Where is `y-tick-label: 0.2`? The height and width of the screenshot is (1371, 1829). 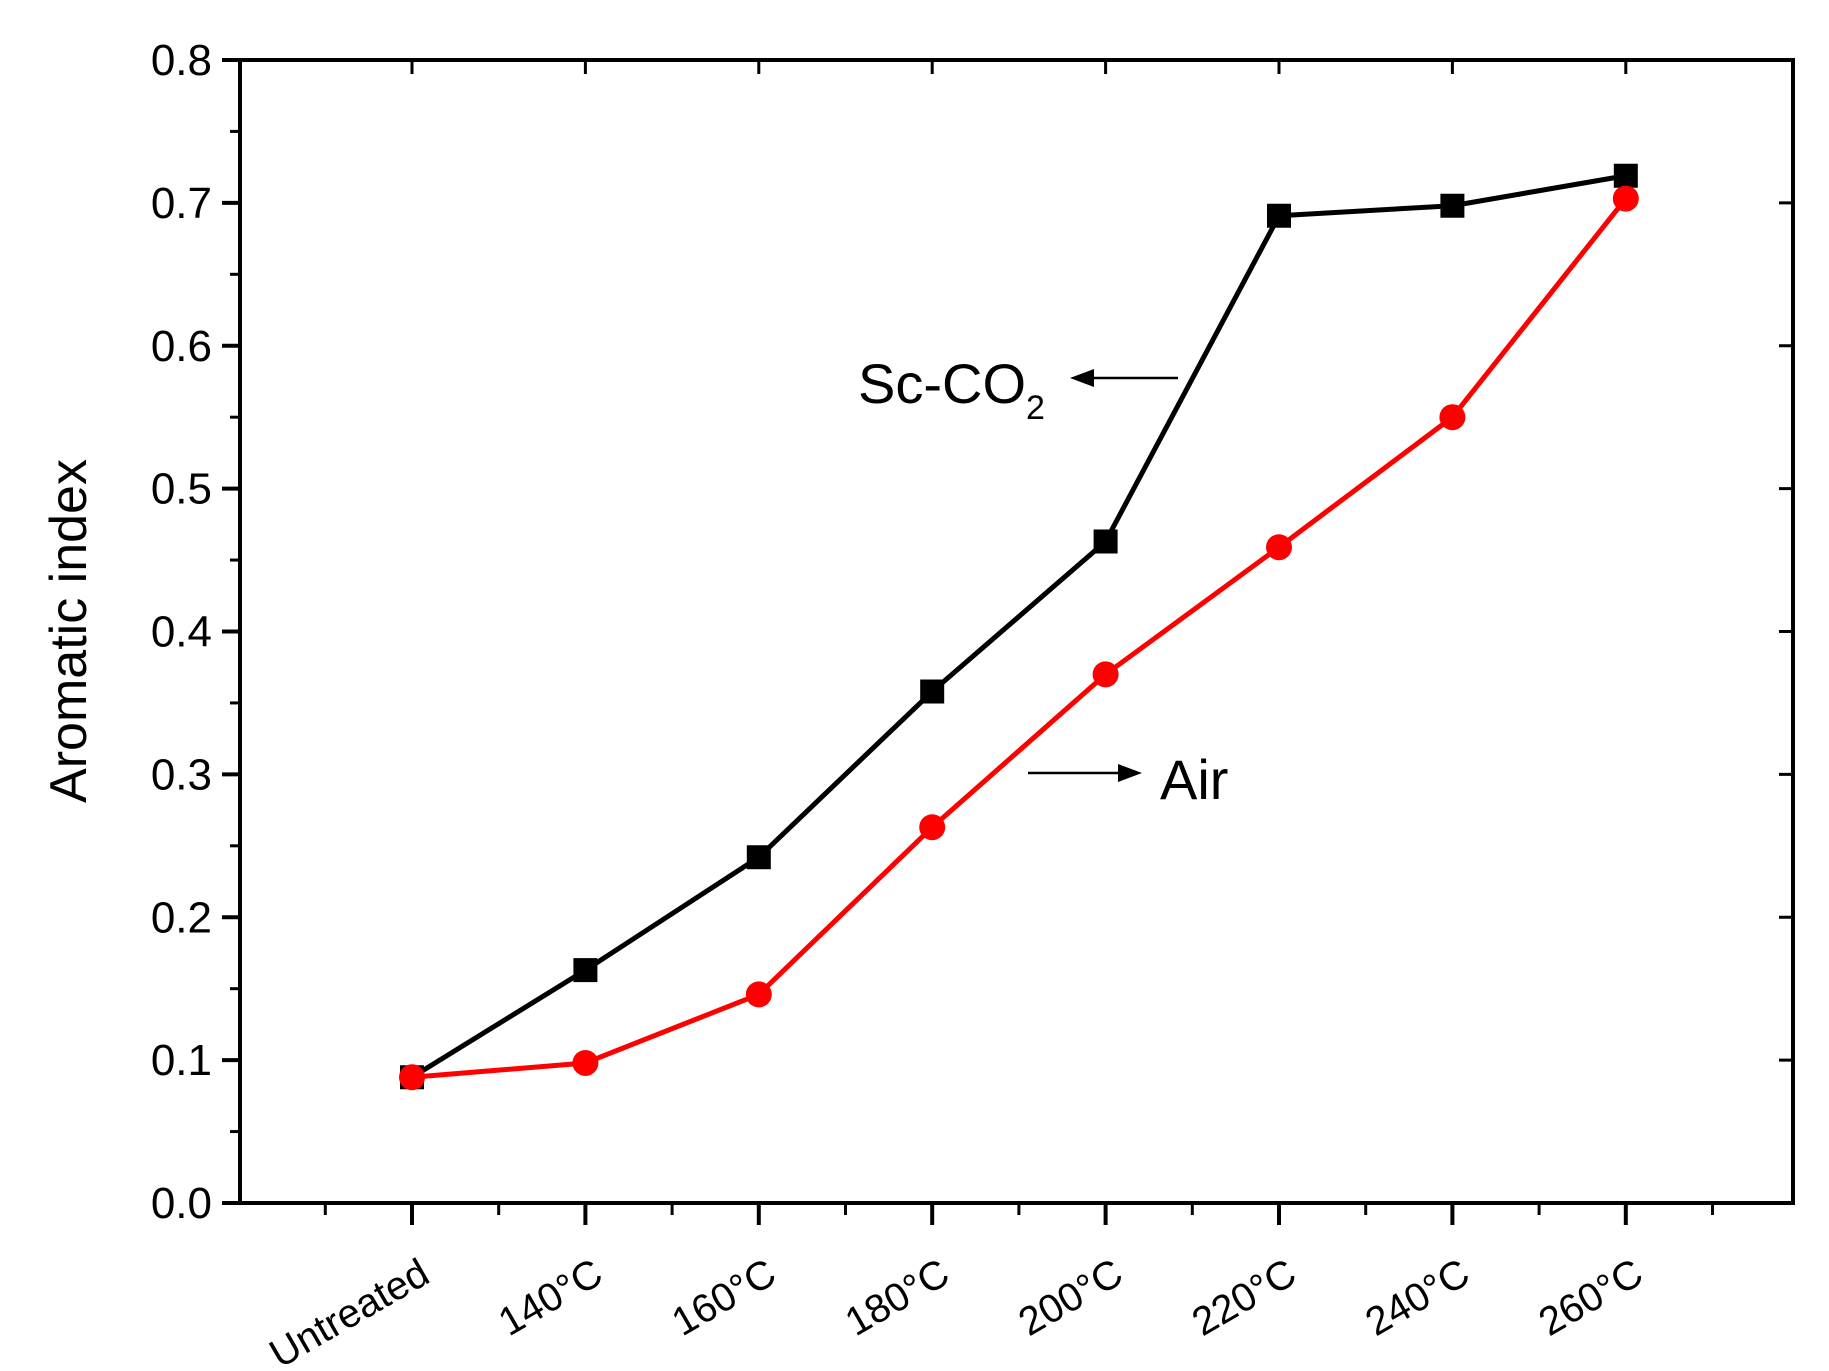 y-tick-label: 0.2 is located at coordinates (181, 917).